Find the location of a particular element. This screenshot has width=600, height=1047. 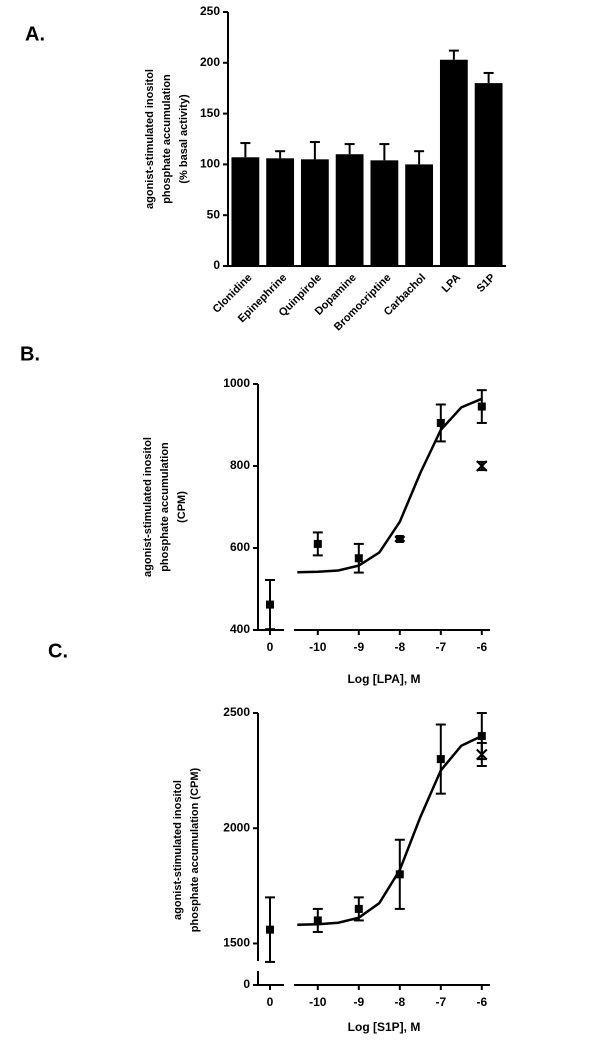

y-axis-label: (% basal activity) is located at coordinates (184, 139).